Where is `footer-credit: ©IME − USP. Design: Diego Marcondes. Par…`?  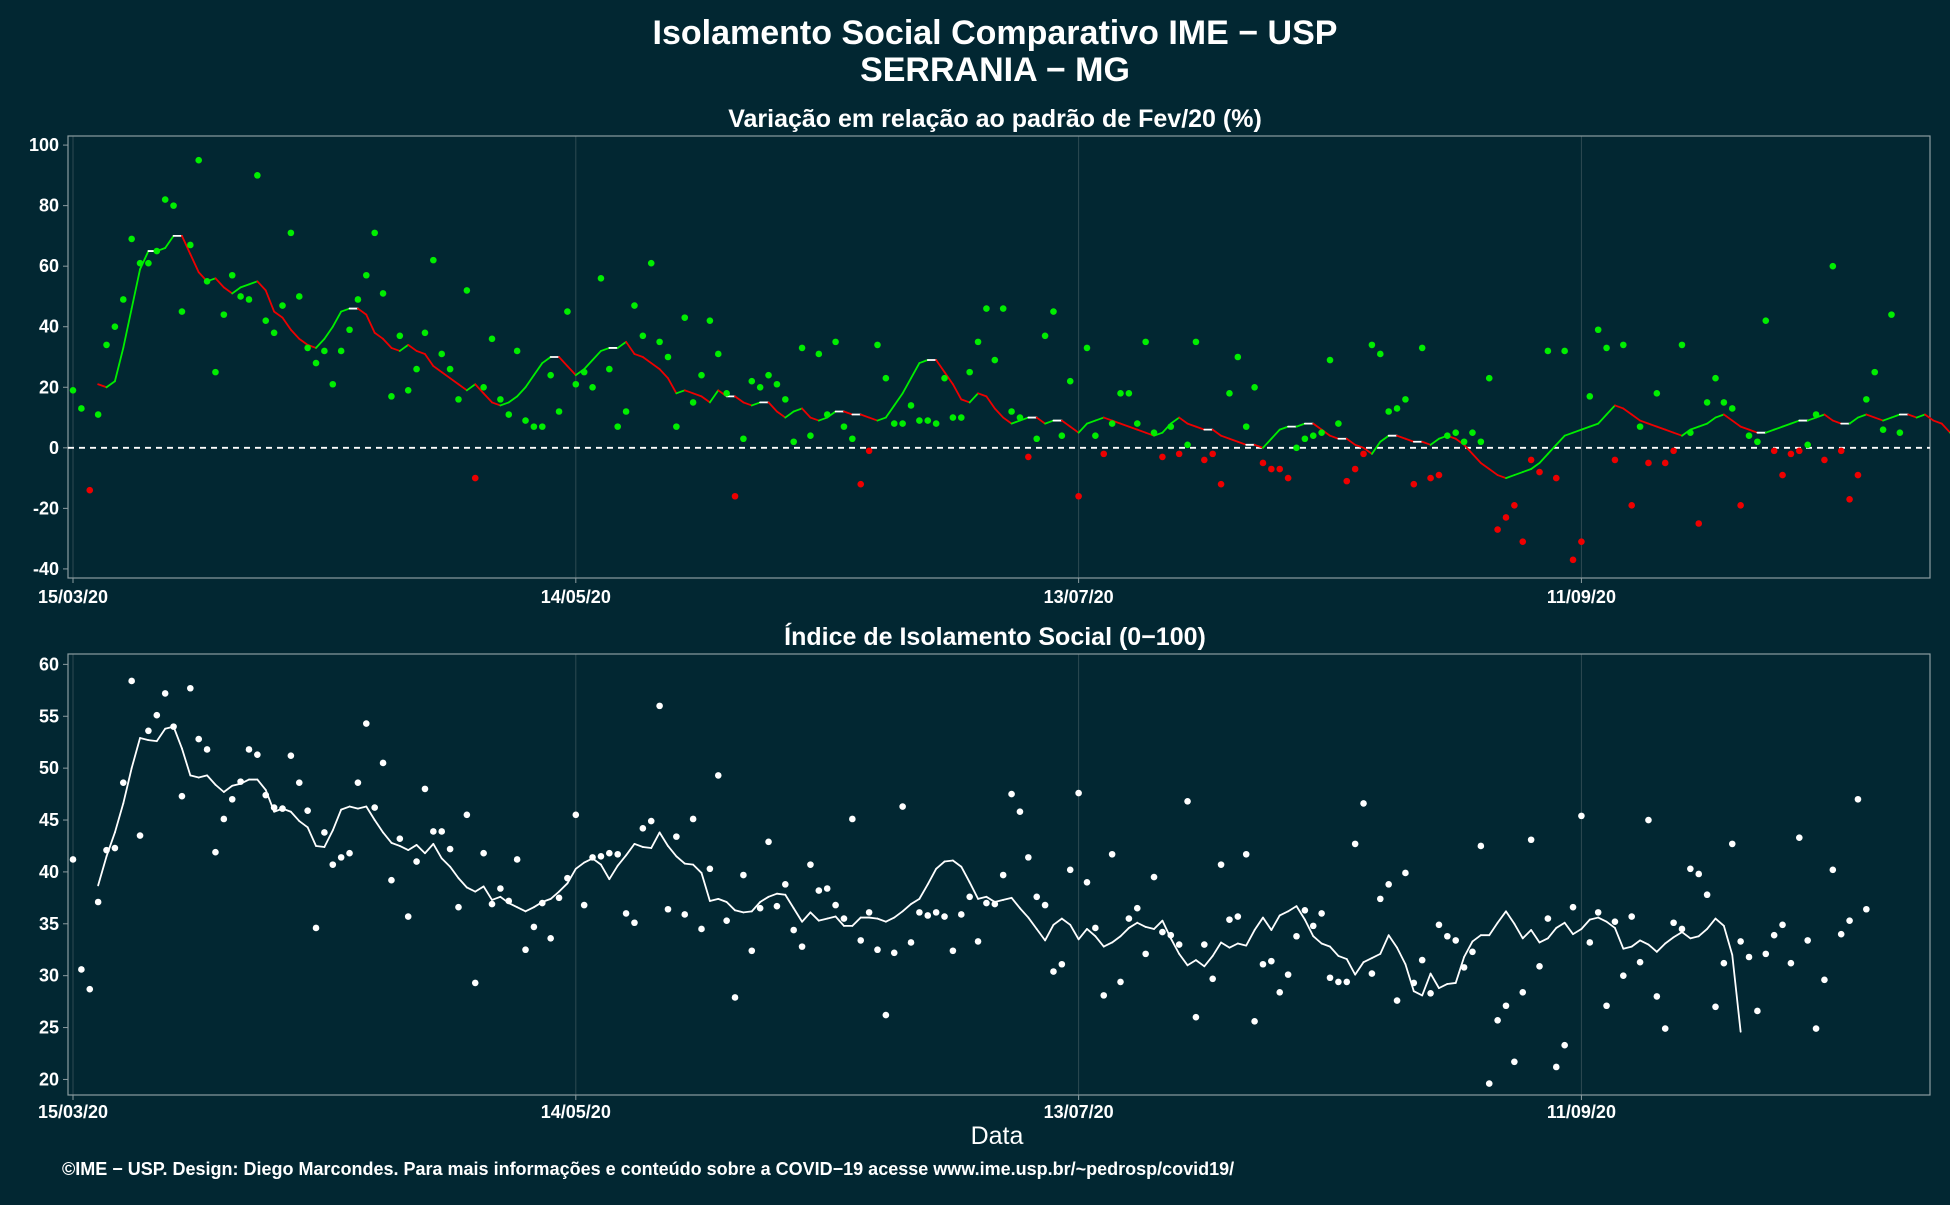
footer-credit: ©IME − USP. Design: Diego Marcondes. Par… is located at coordinates (648, 1169).